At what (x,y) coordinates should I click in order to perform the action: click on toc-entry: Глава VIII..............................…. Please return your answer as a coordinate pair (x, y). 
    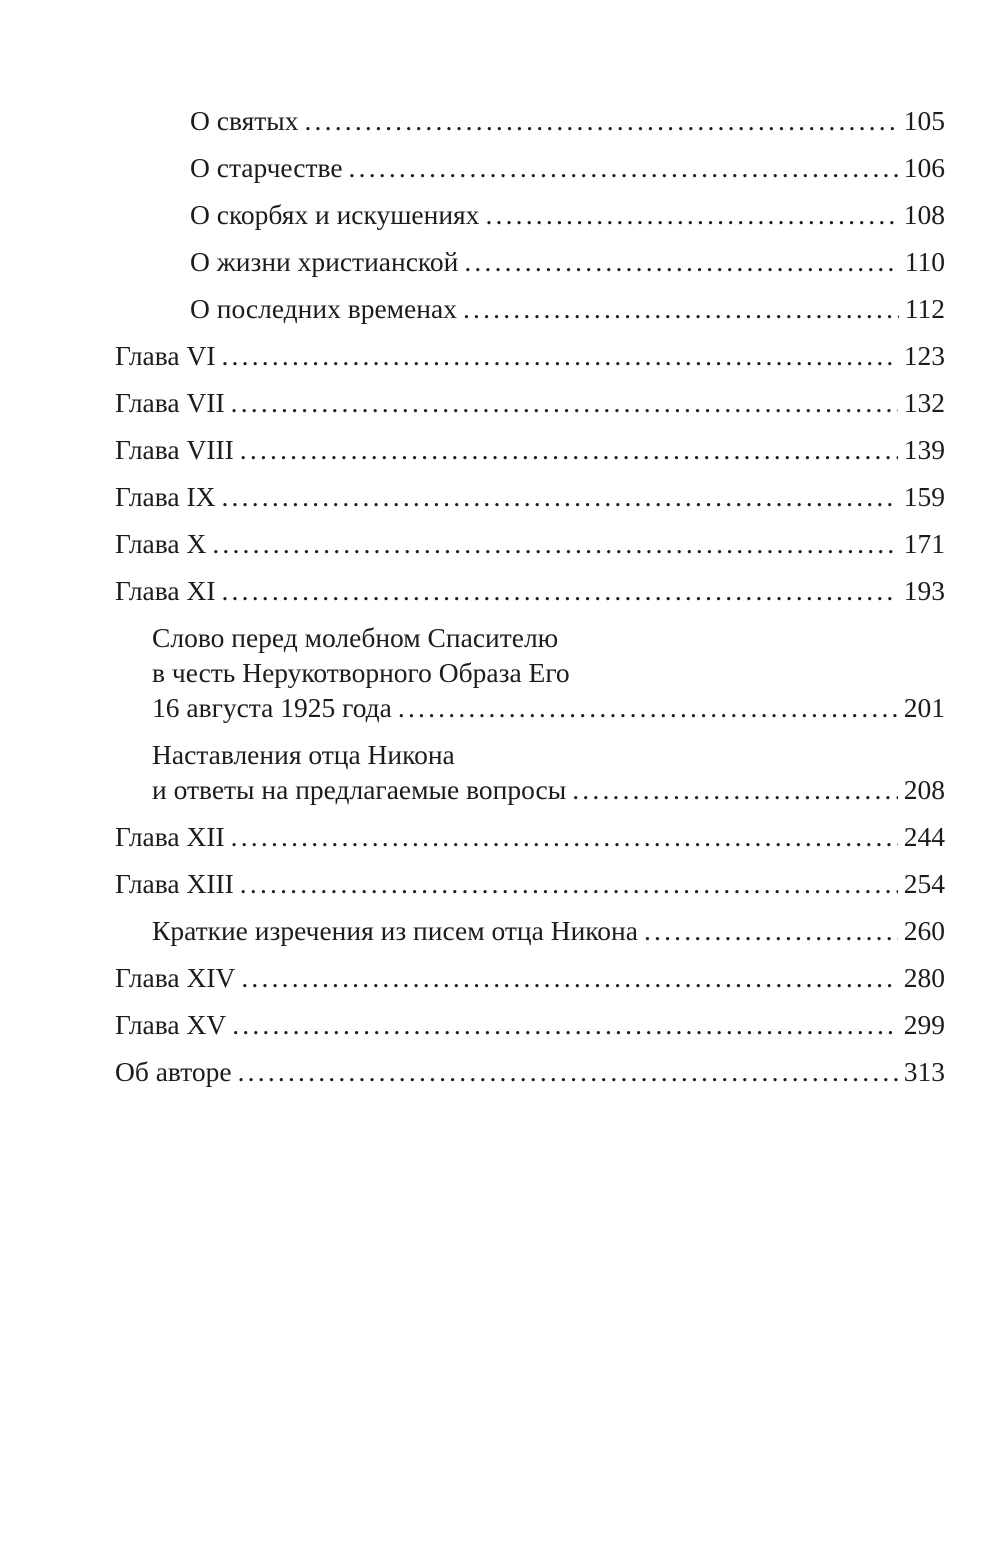
    Looking at the image, I should click on (530, 449).